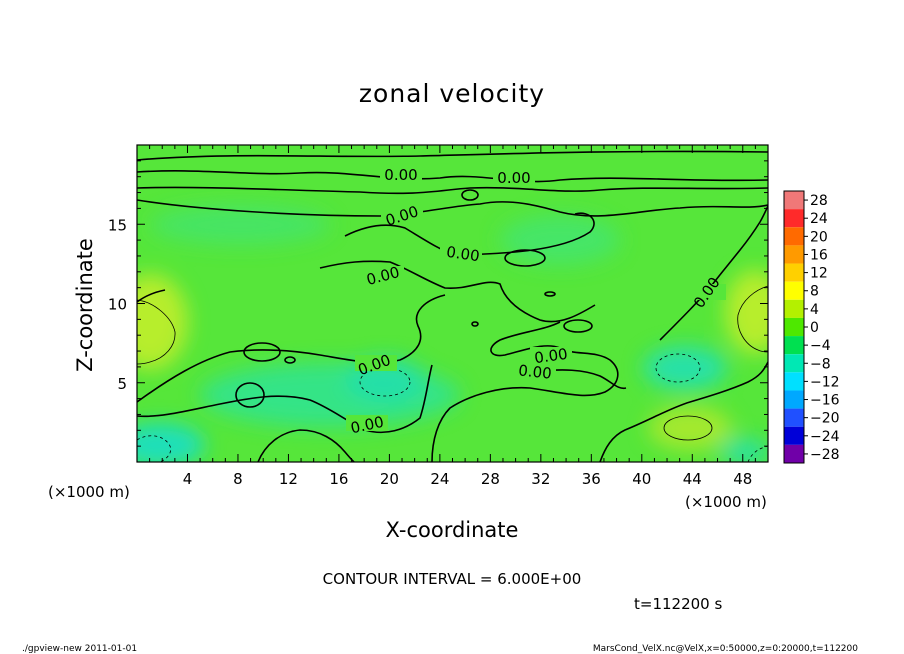  Describe the element at coordinates (338, 479) in the screenshot. I see `x-tick-label: 16` at that location.